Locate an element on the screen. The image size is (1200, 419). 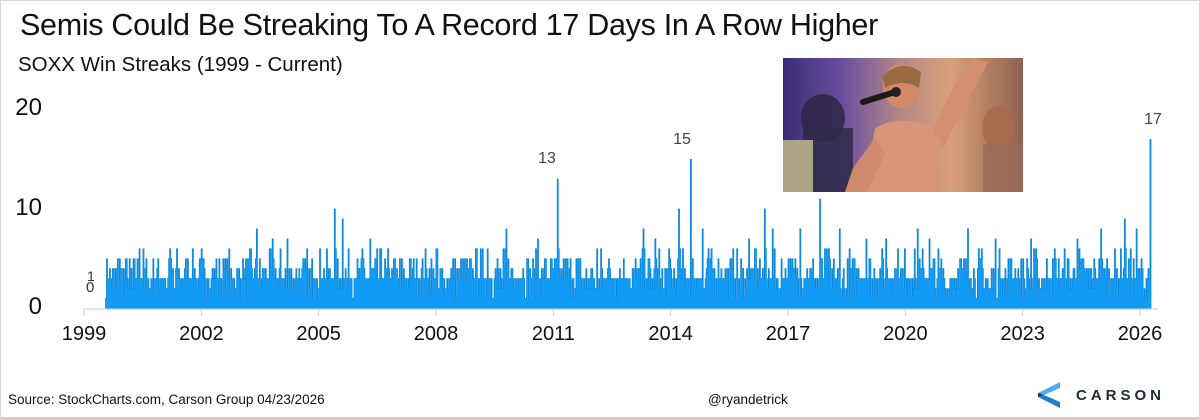
inset-photo is located at coordinates (903, 125).